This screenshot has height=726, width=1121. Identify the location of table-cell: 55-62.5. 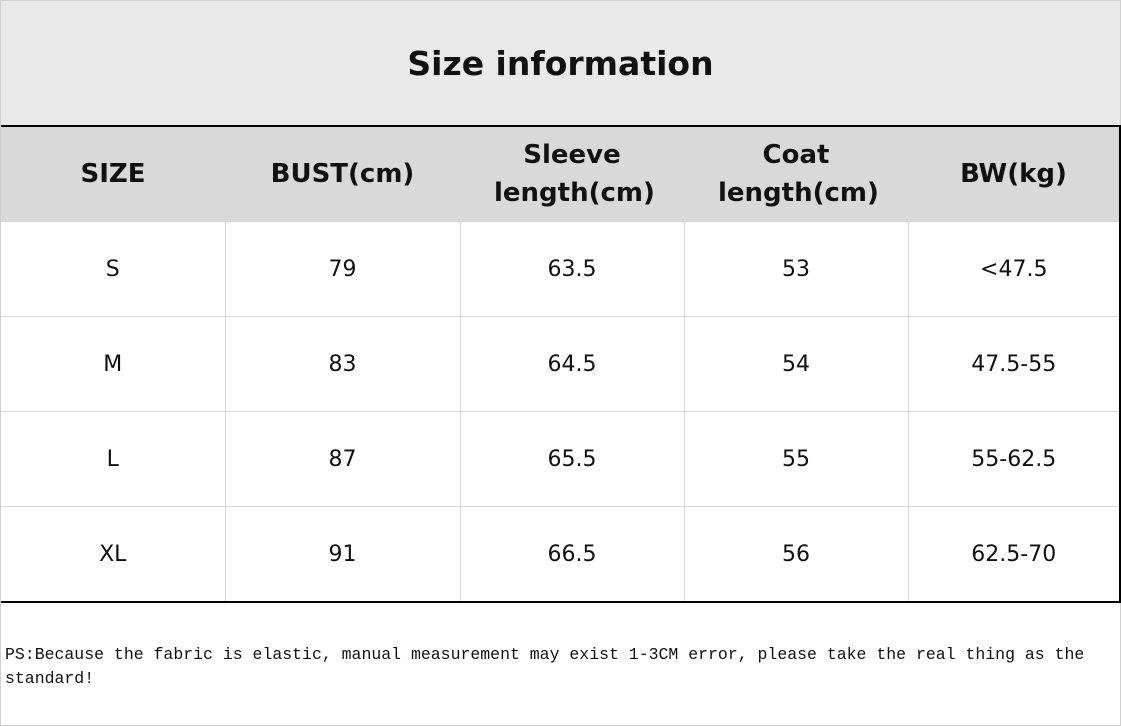
(1014, 459).